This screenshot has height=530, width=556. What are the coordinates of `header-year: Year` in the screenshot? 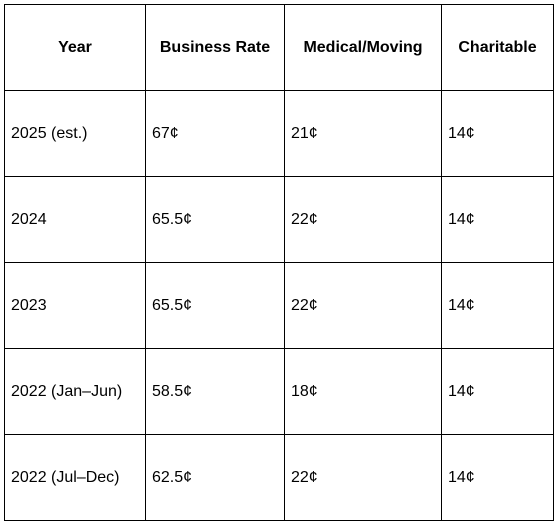 It's located at (75, 47).